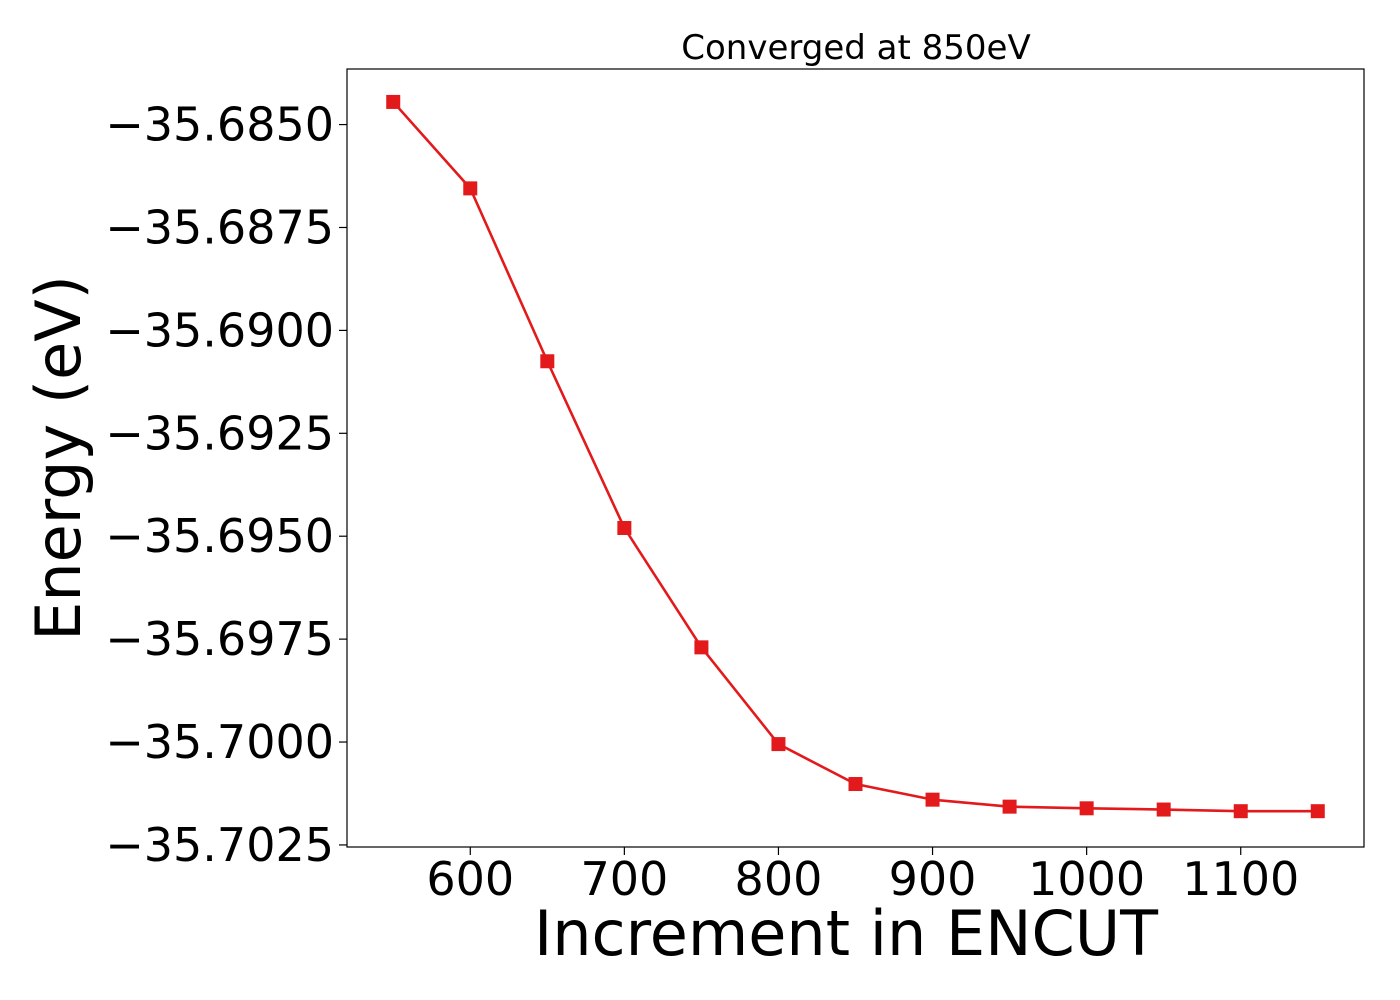 The height and width of the screenshot is (1000, 1400). What do you see at coordinates (219, 742) in the screenshot?
I see `y-tick-label: −35.7000` at bounding box center [219, 742].